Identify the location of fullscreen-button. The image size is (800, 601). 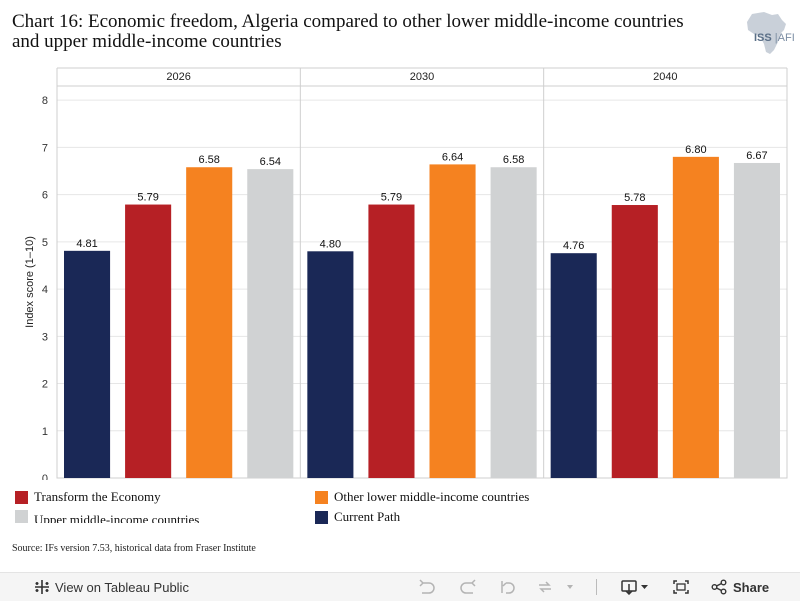
(681, 587).